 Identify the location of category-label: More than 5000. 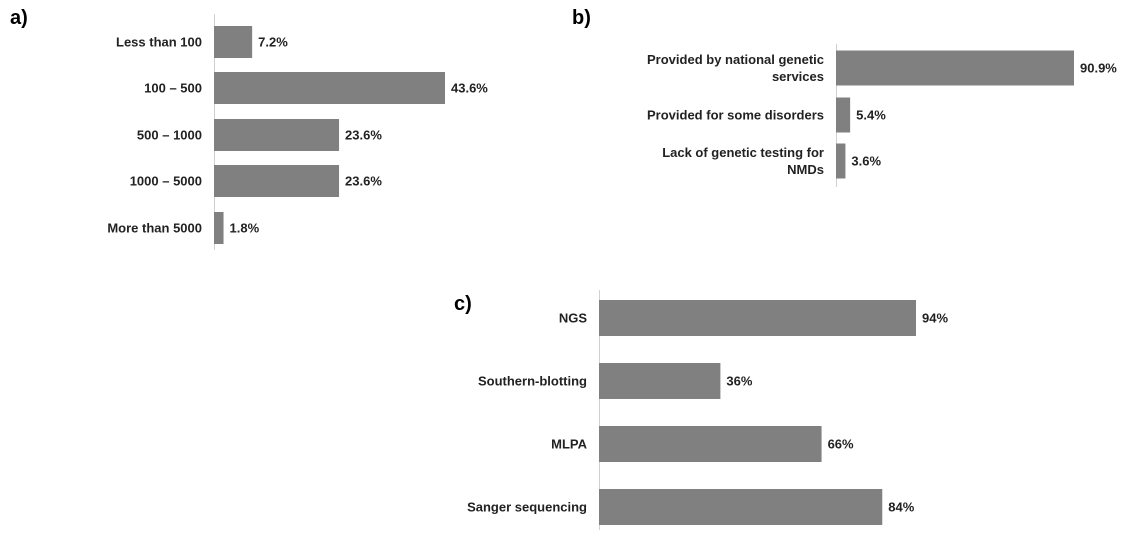
(154, 228).